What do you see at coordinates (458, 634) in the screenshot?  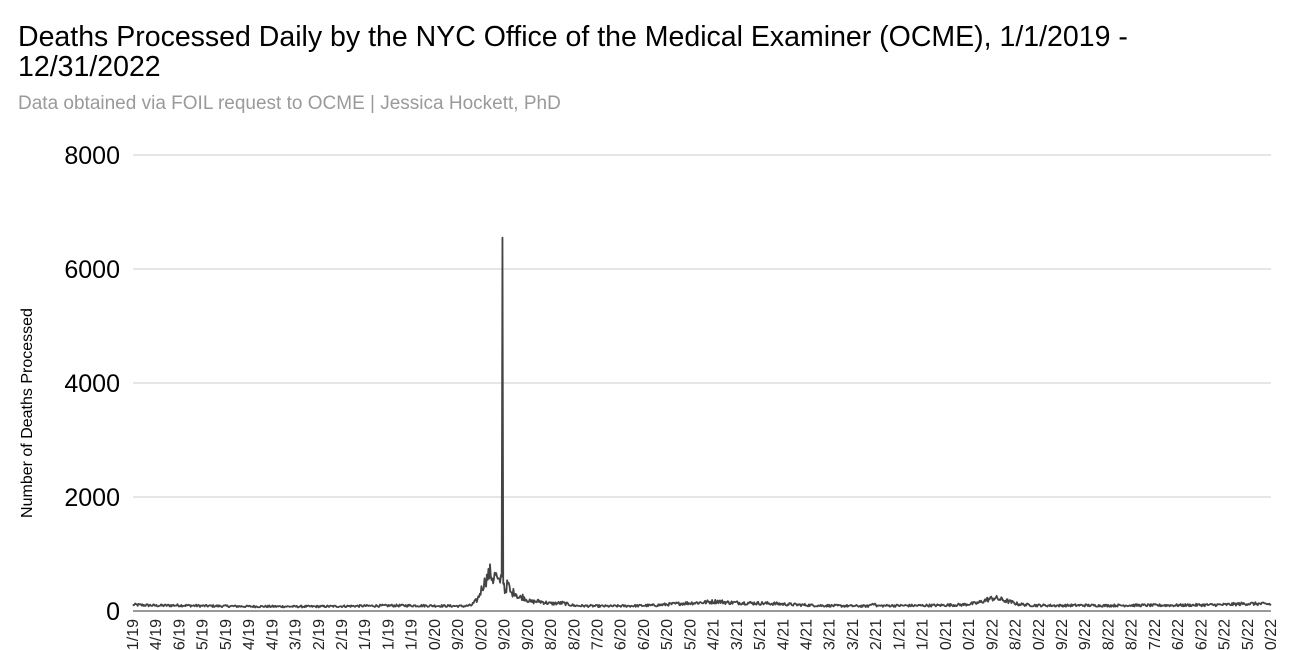 I see `x-tick-label: 2/29/20` at bounding box center [458, 634].